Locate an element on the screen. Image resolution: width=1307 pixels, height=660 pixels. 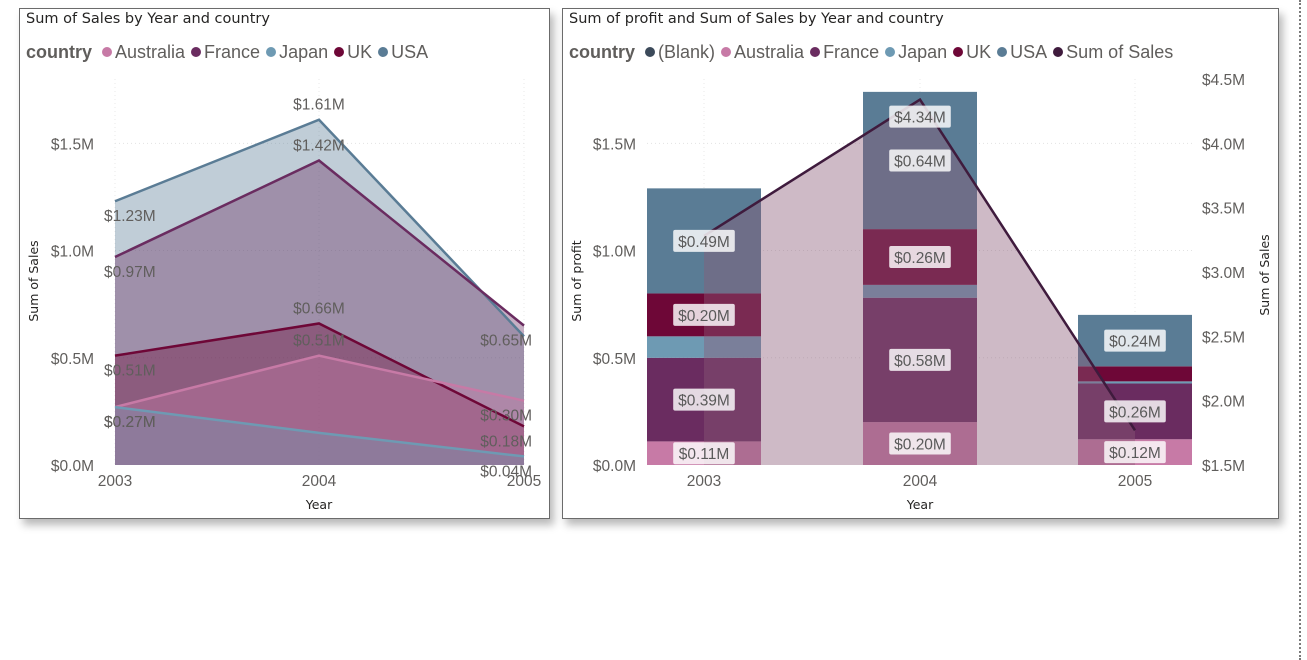
data-label: $0.66M is located at coordinates (319, 308).